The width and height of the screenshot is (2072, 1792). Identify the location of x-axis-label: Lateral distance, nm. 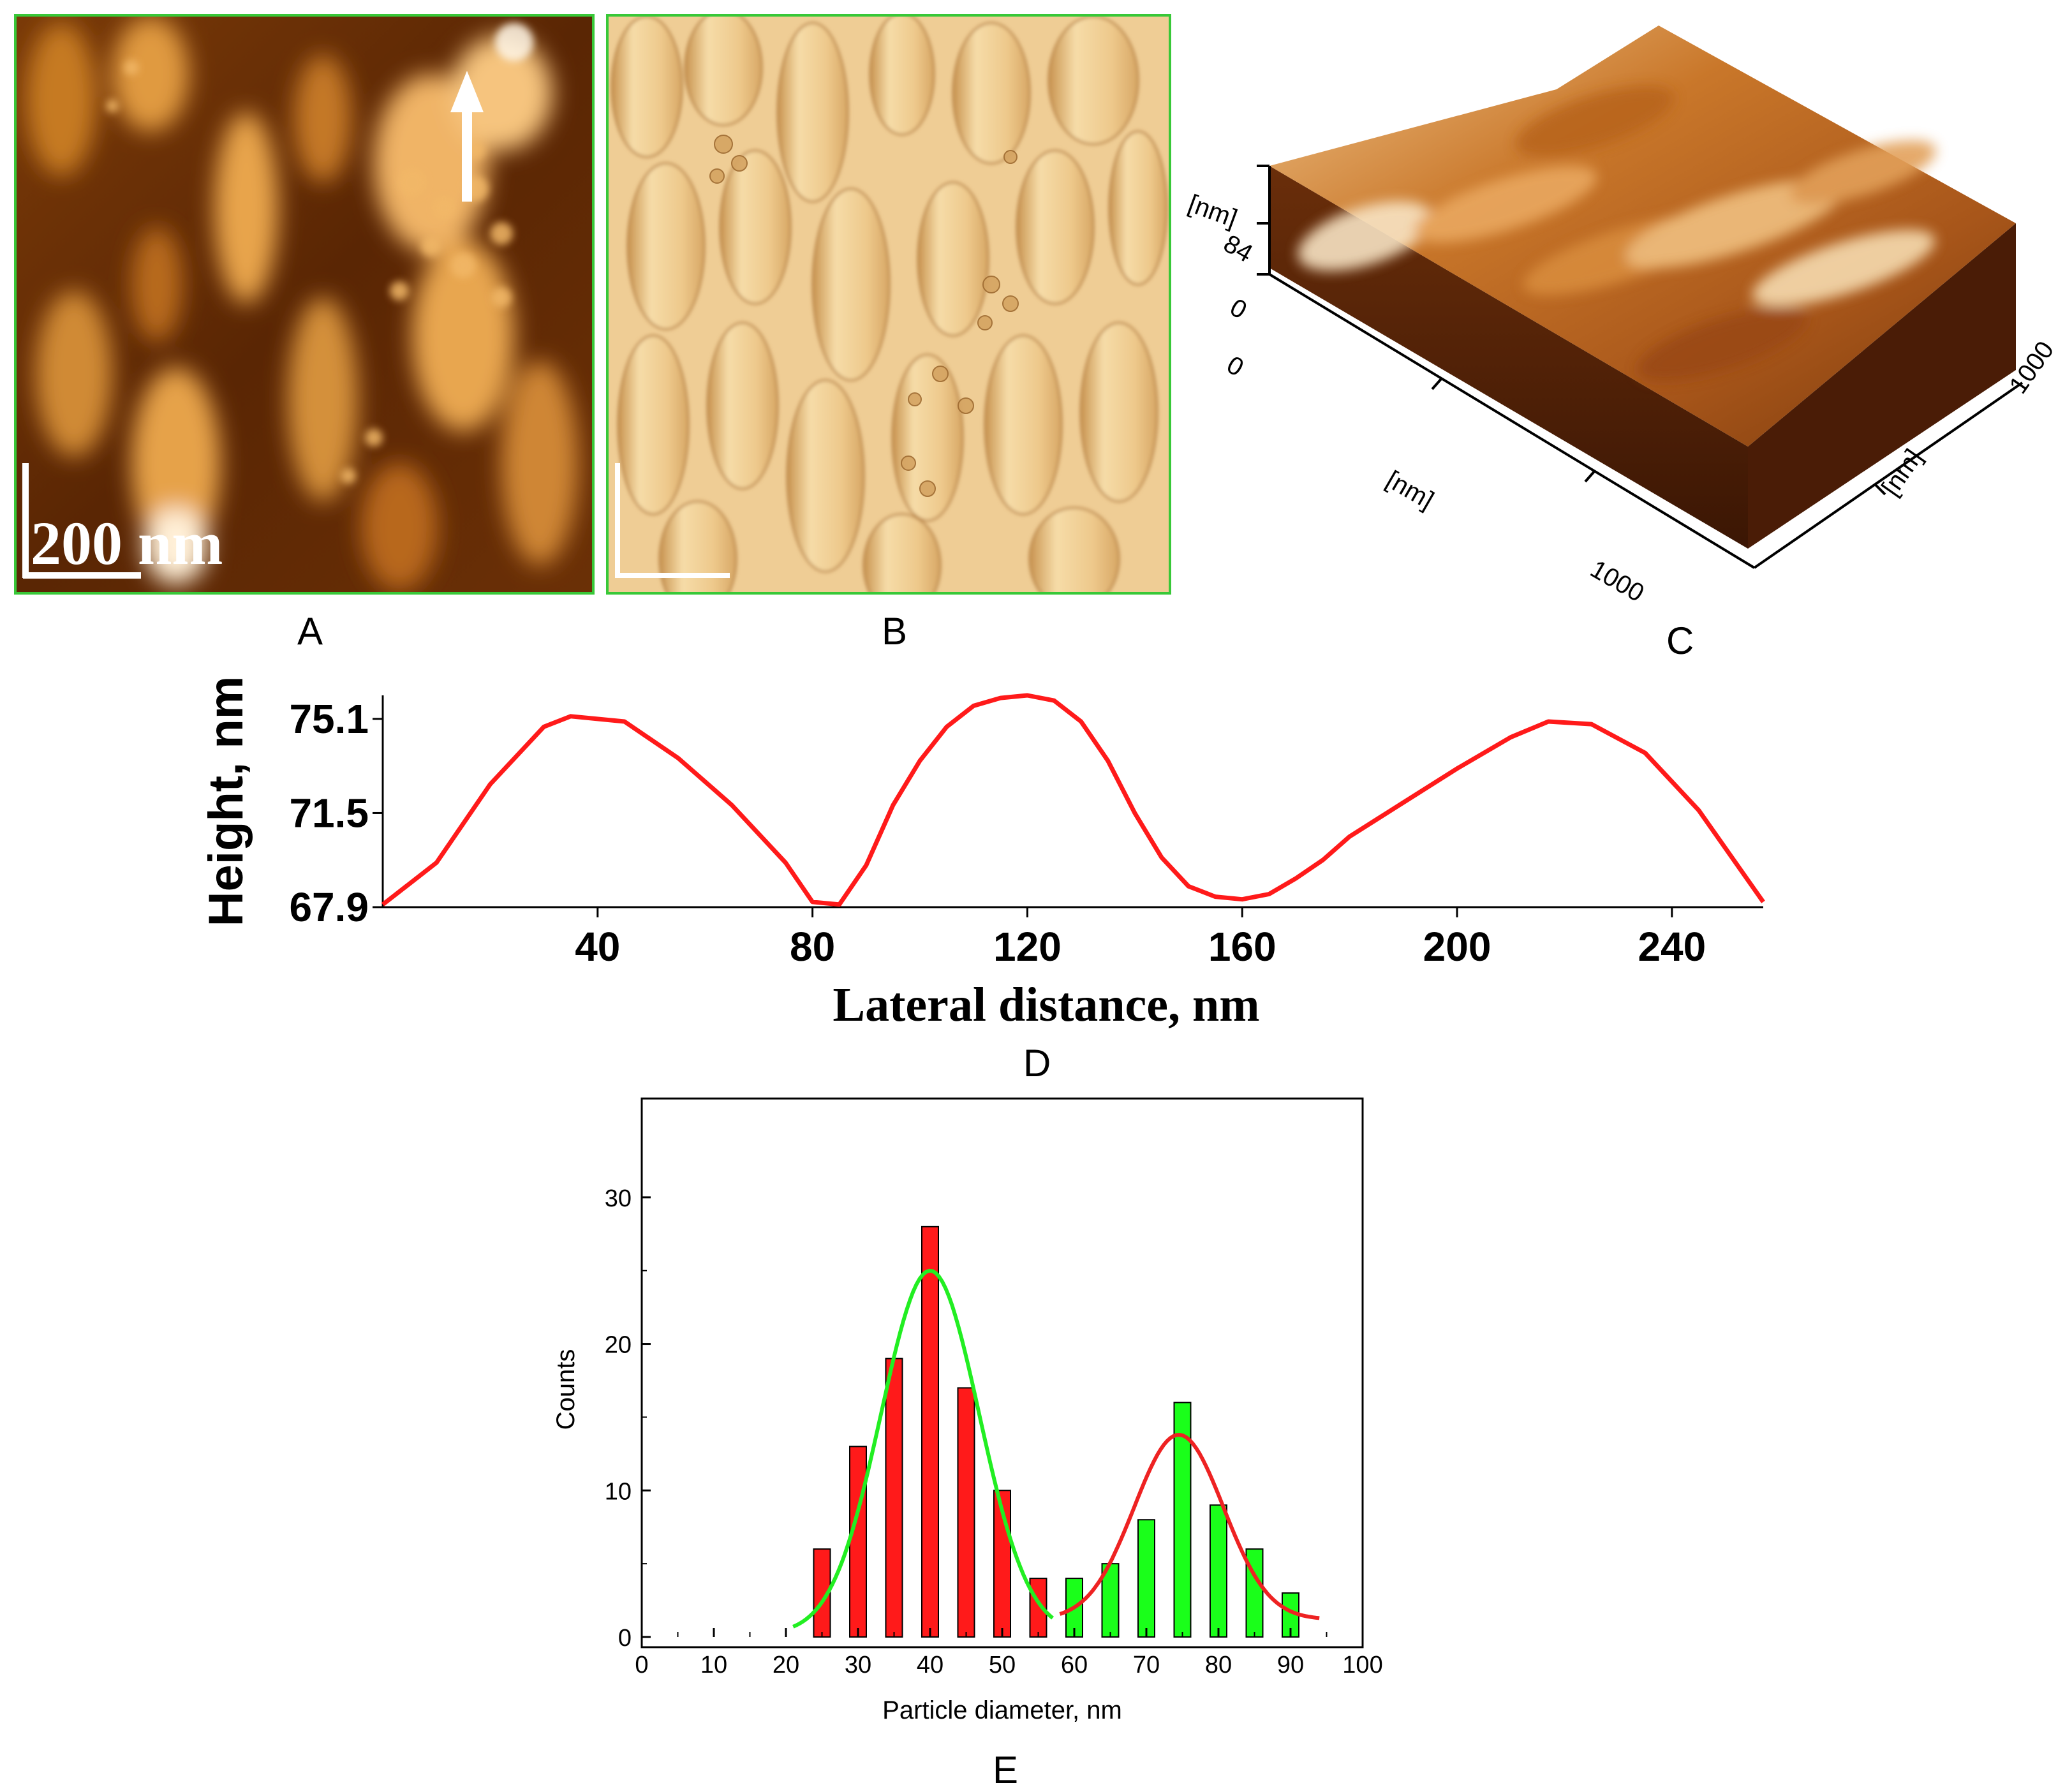
(1046, 1005).